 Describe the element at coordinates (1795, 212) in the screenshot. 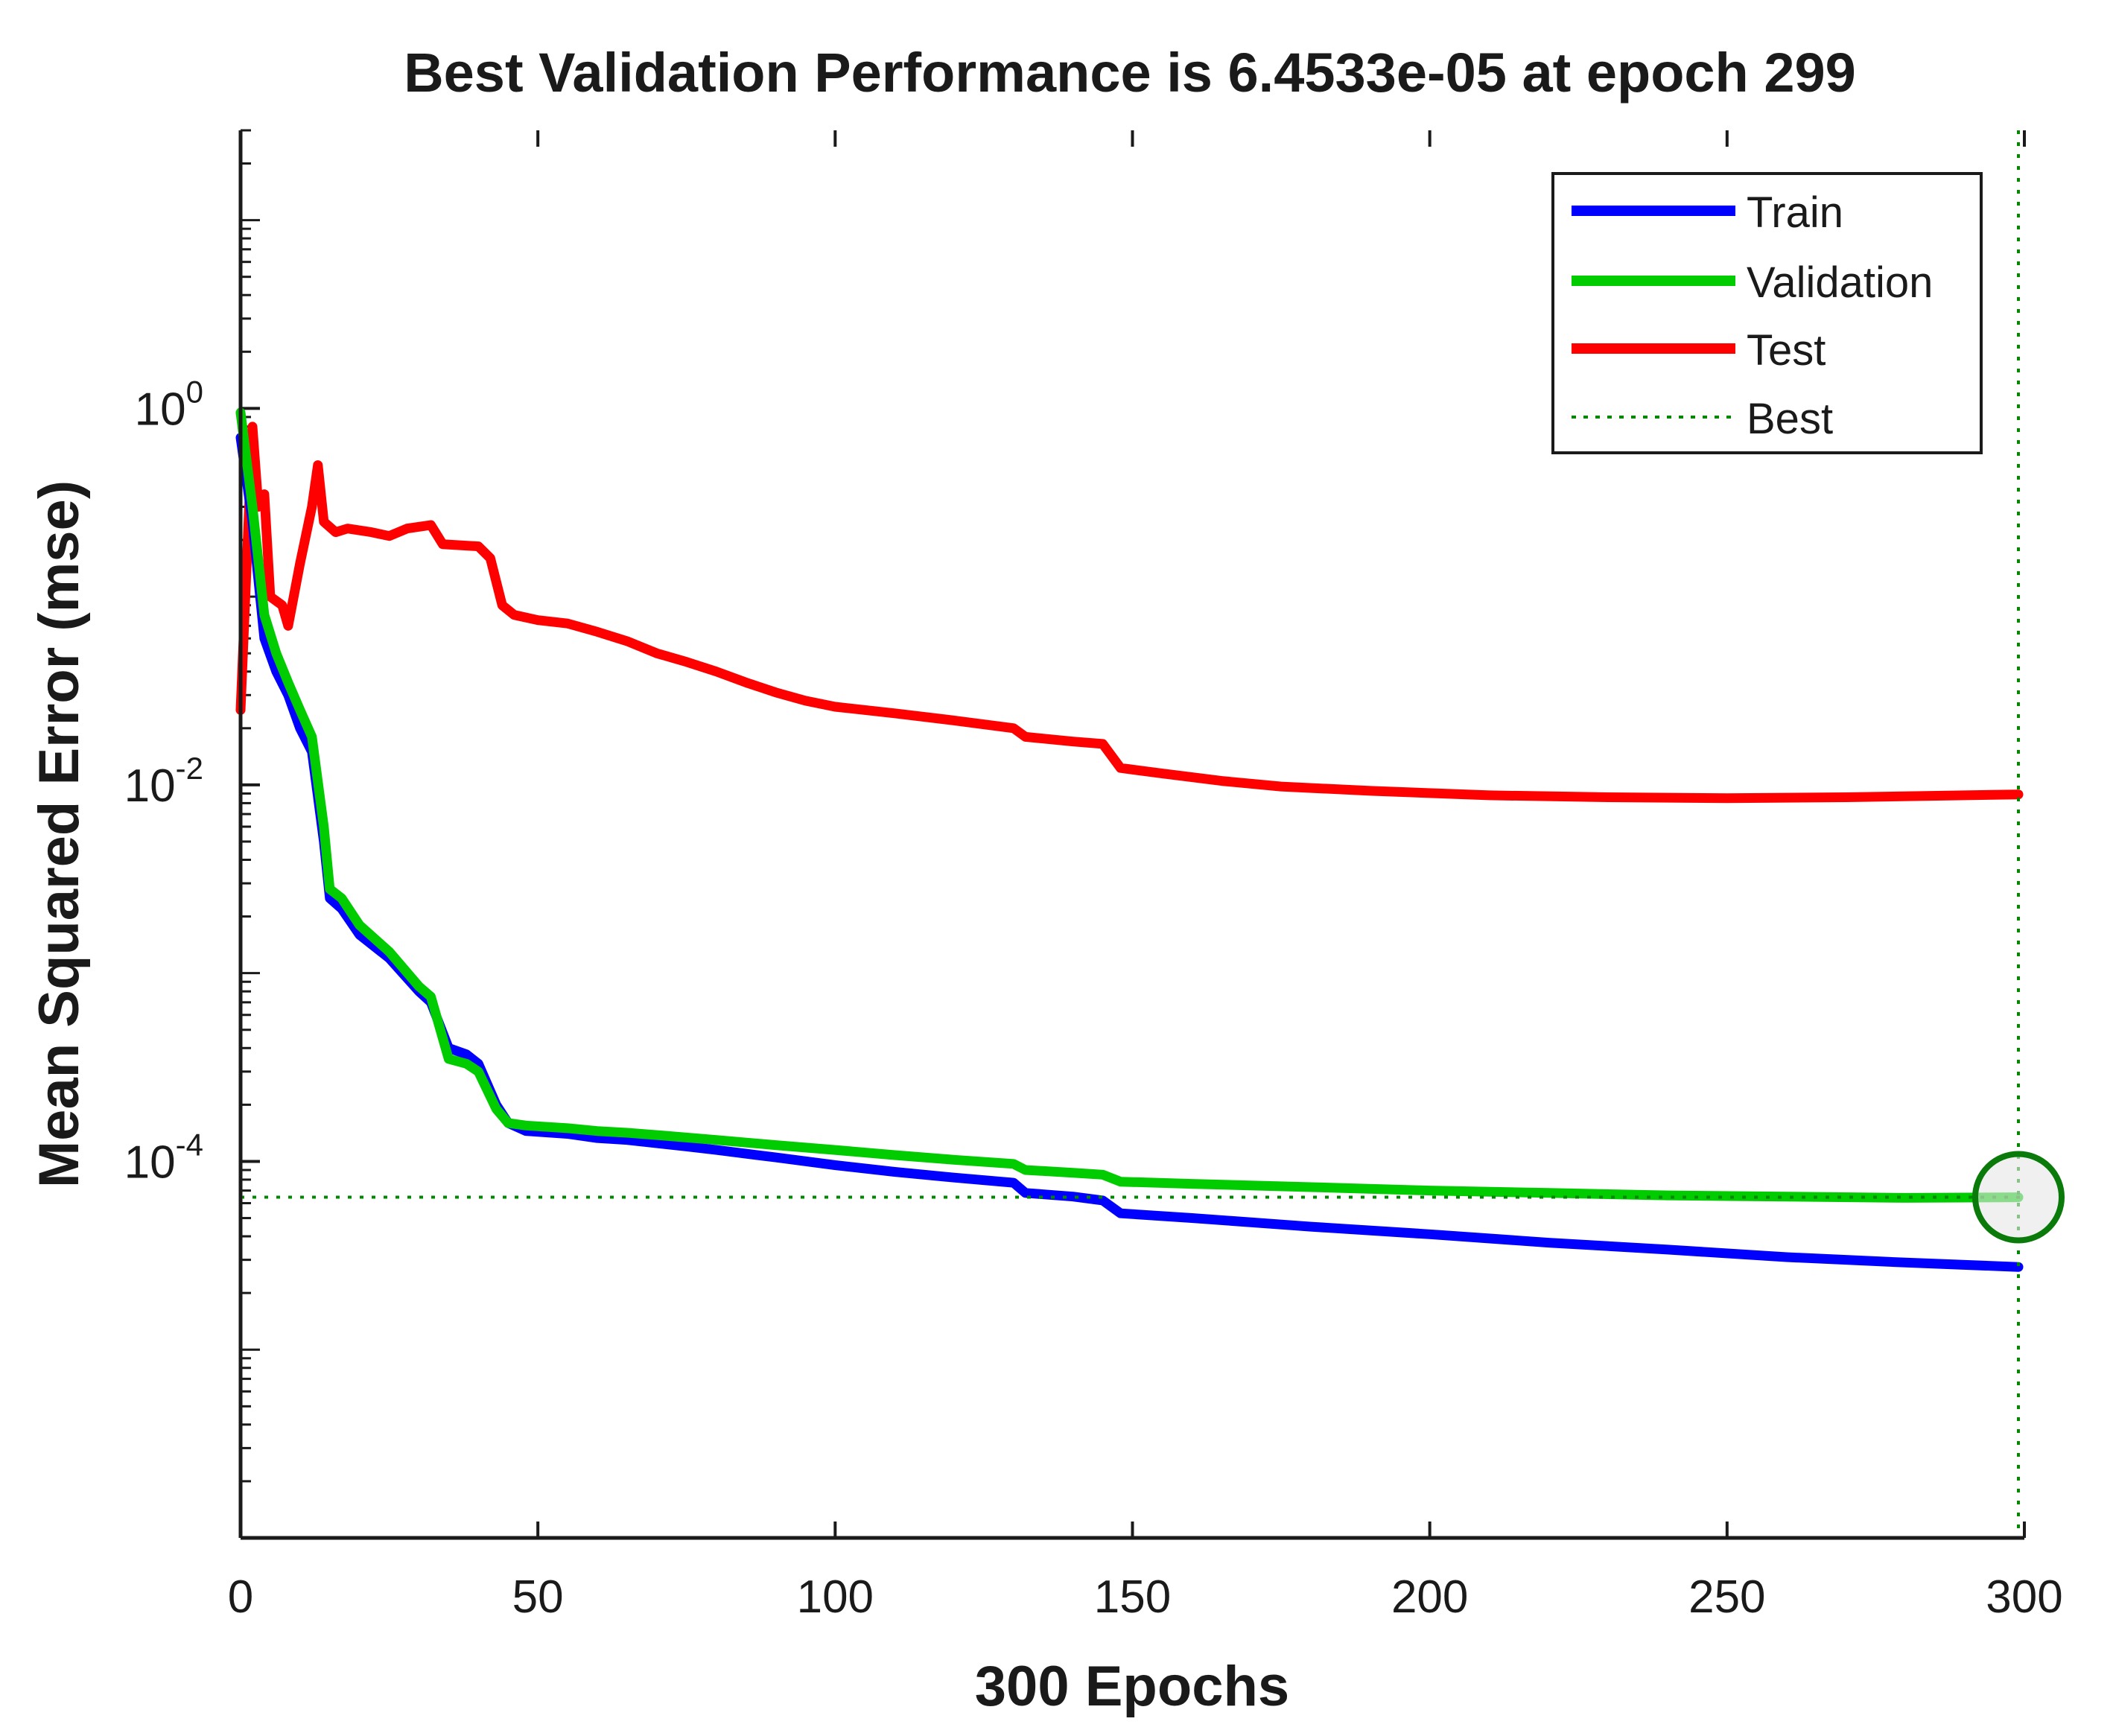

I see `legend-label-train: Train` at that location.